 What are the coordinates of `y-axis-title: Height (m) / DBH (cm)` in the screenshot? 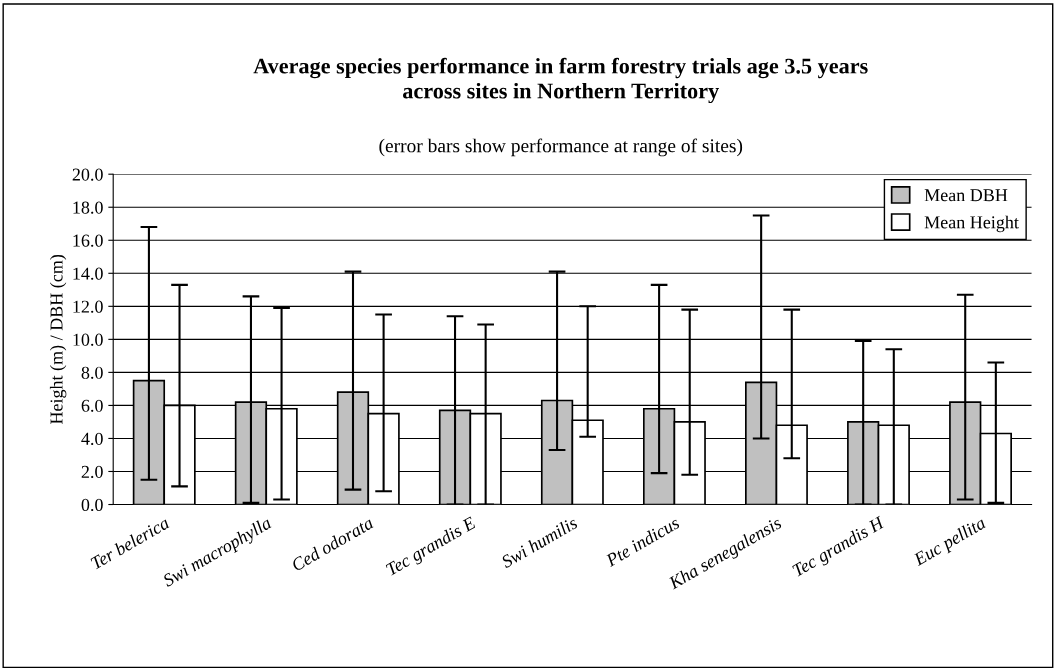 It's located at (58, 339).